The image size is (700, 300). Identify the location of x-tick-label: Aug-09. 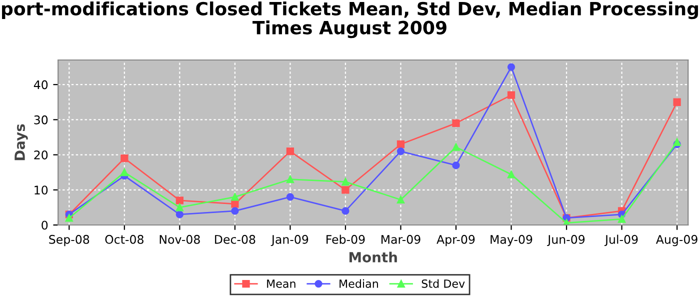
(677, 240).